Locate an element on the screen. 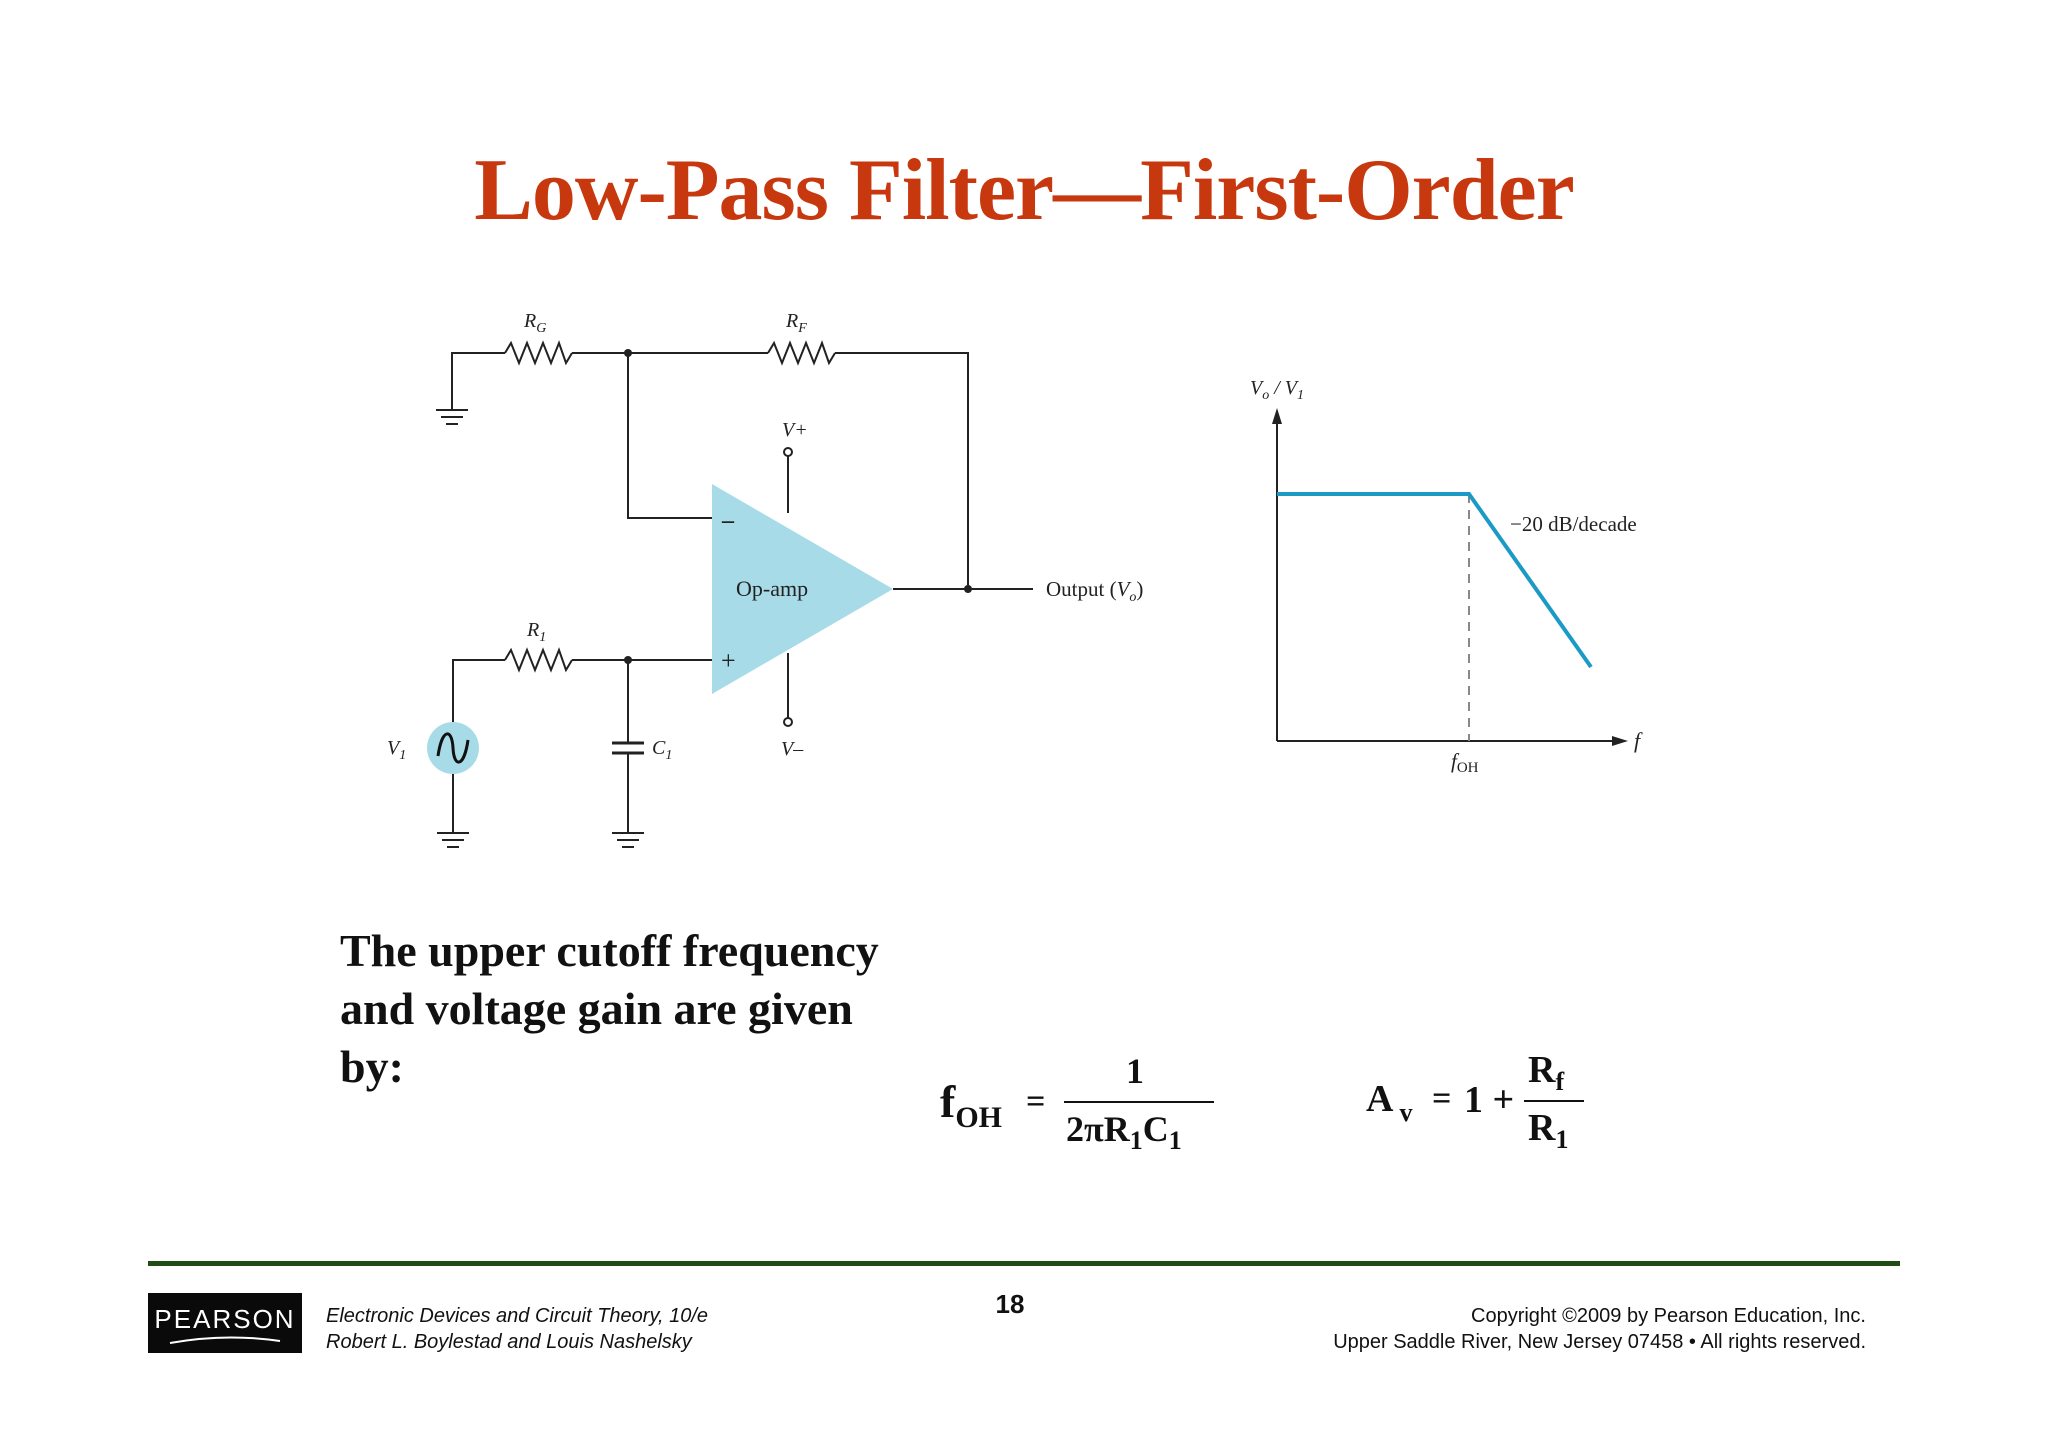 The image size is (2048, 1447). response-curve is located at coordinates (1435, 580).